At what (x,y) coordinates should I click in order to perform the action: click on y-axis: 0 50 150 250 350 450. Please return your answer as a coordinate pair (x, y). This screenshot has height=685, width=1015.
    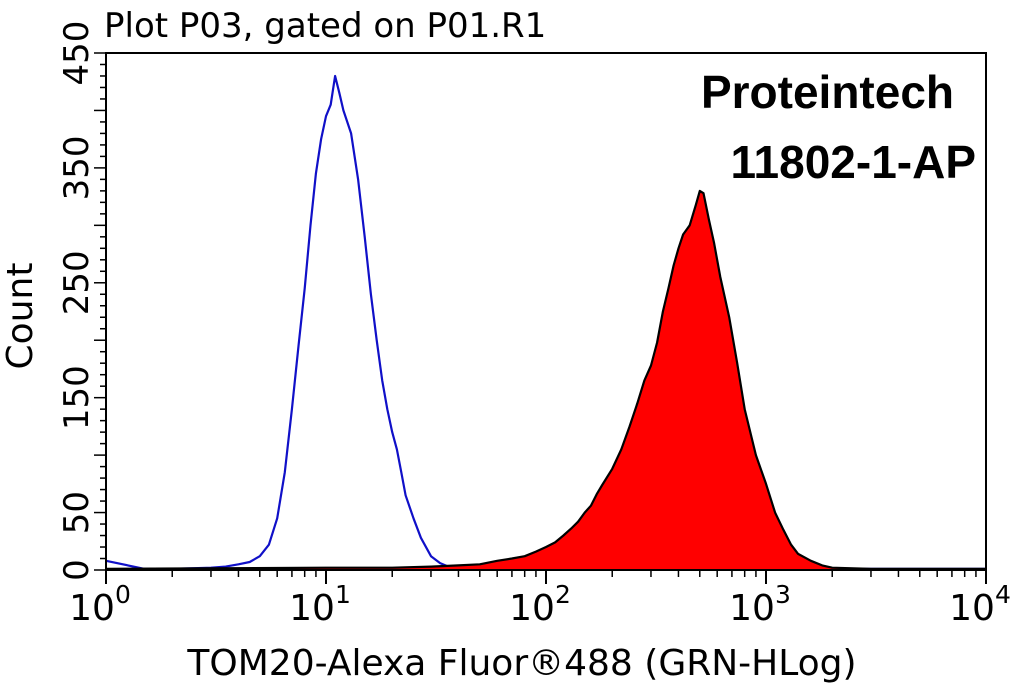
    Looking at the image, I should click on (81, 301).